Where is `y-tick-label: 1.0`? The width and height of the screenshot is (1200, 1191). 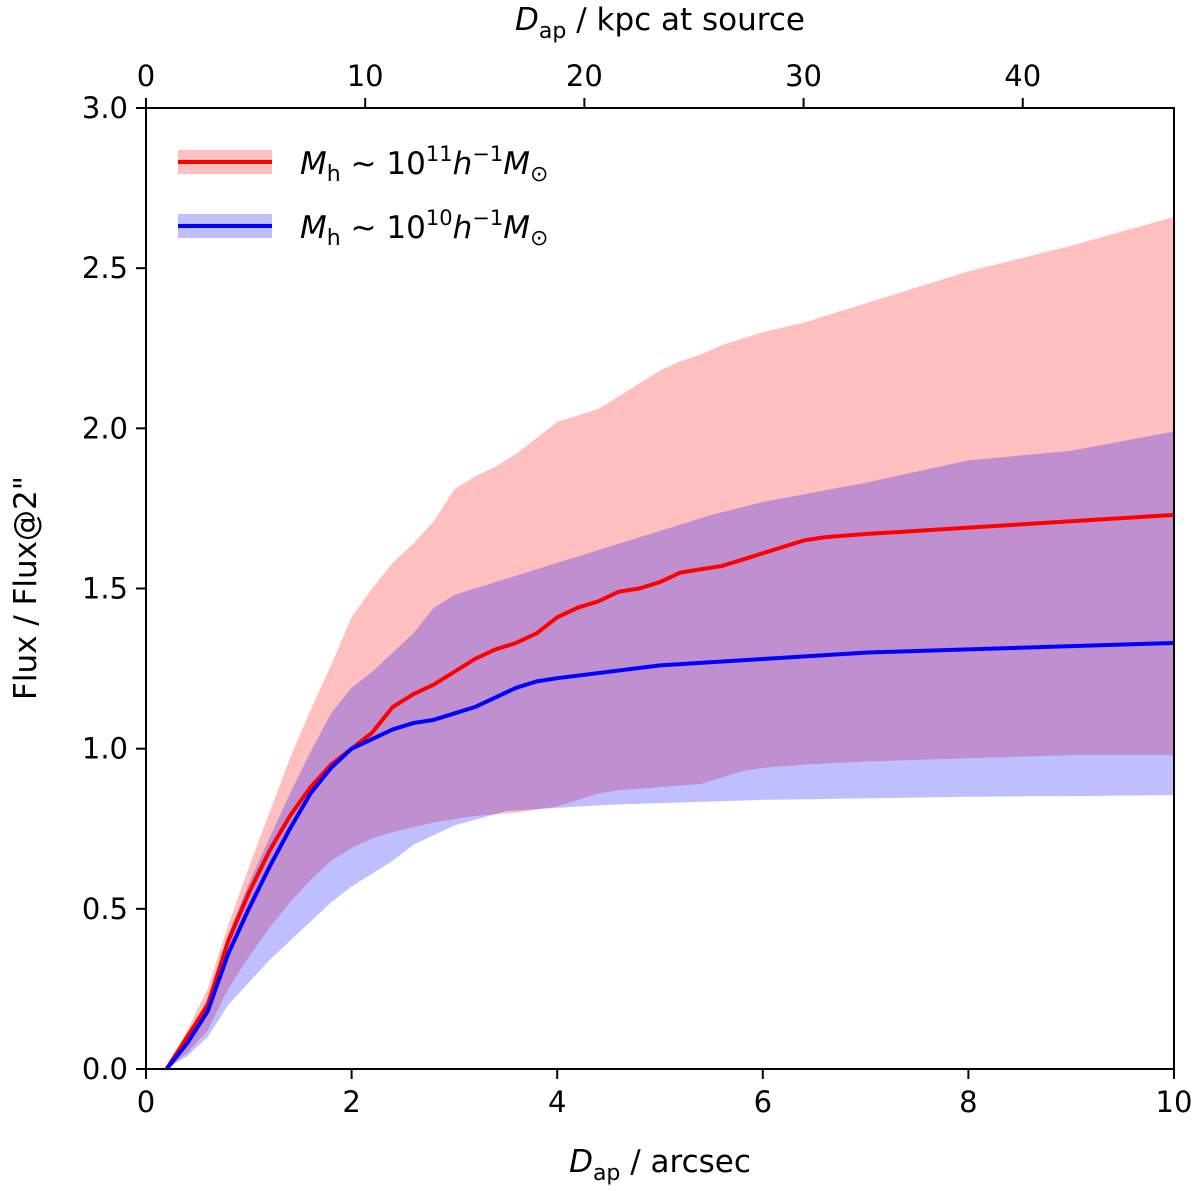 y-tick-label: 1.0 is located at coordinates (105, 749).